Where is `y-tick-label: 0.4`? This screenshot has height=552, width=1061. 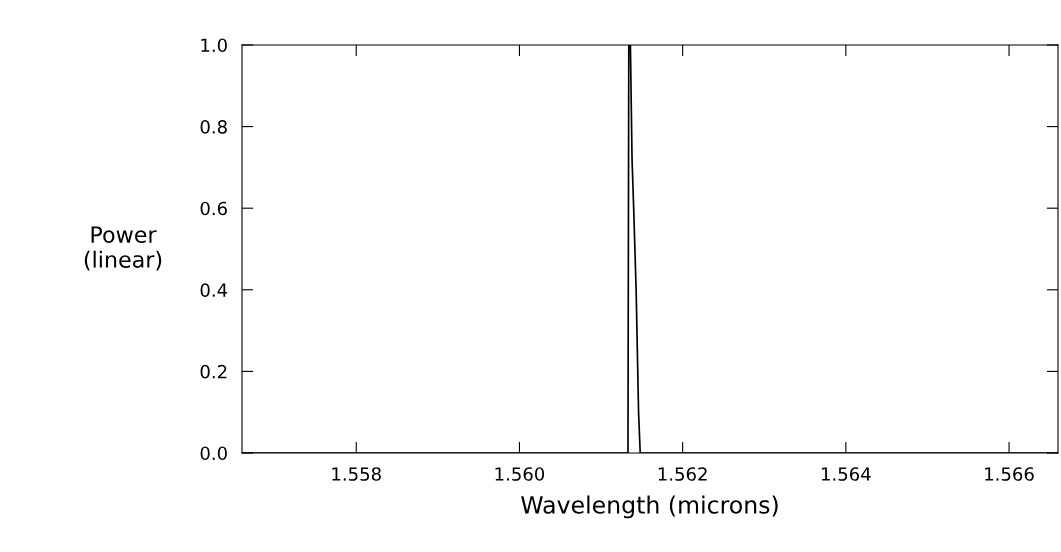
y-tick-label: 0.4 is located at coordinates (214, 290).